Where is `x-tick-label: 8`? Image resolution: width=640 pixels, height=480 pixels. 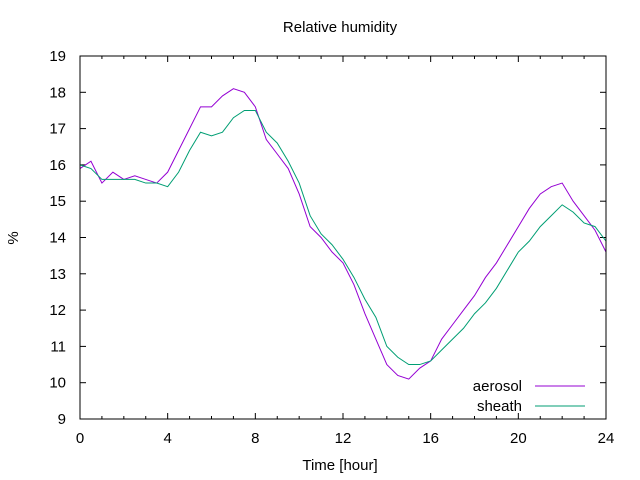
x-tick-label: 8 is located at coordinates (255, 438).